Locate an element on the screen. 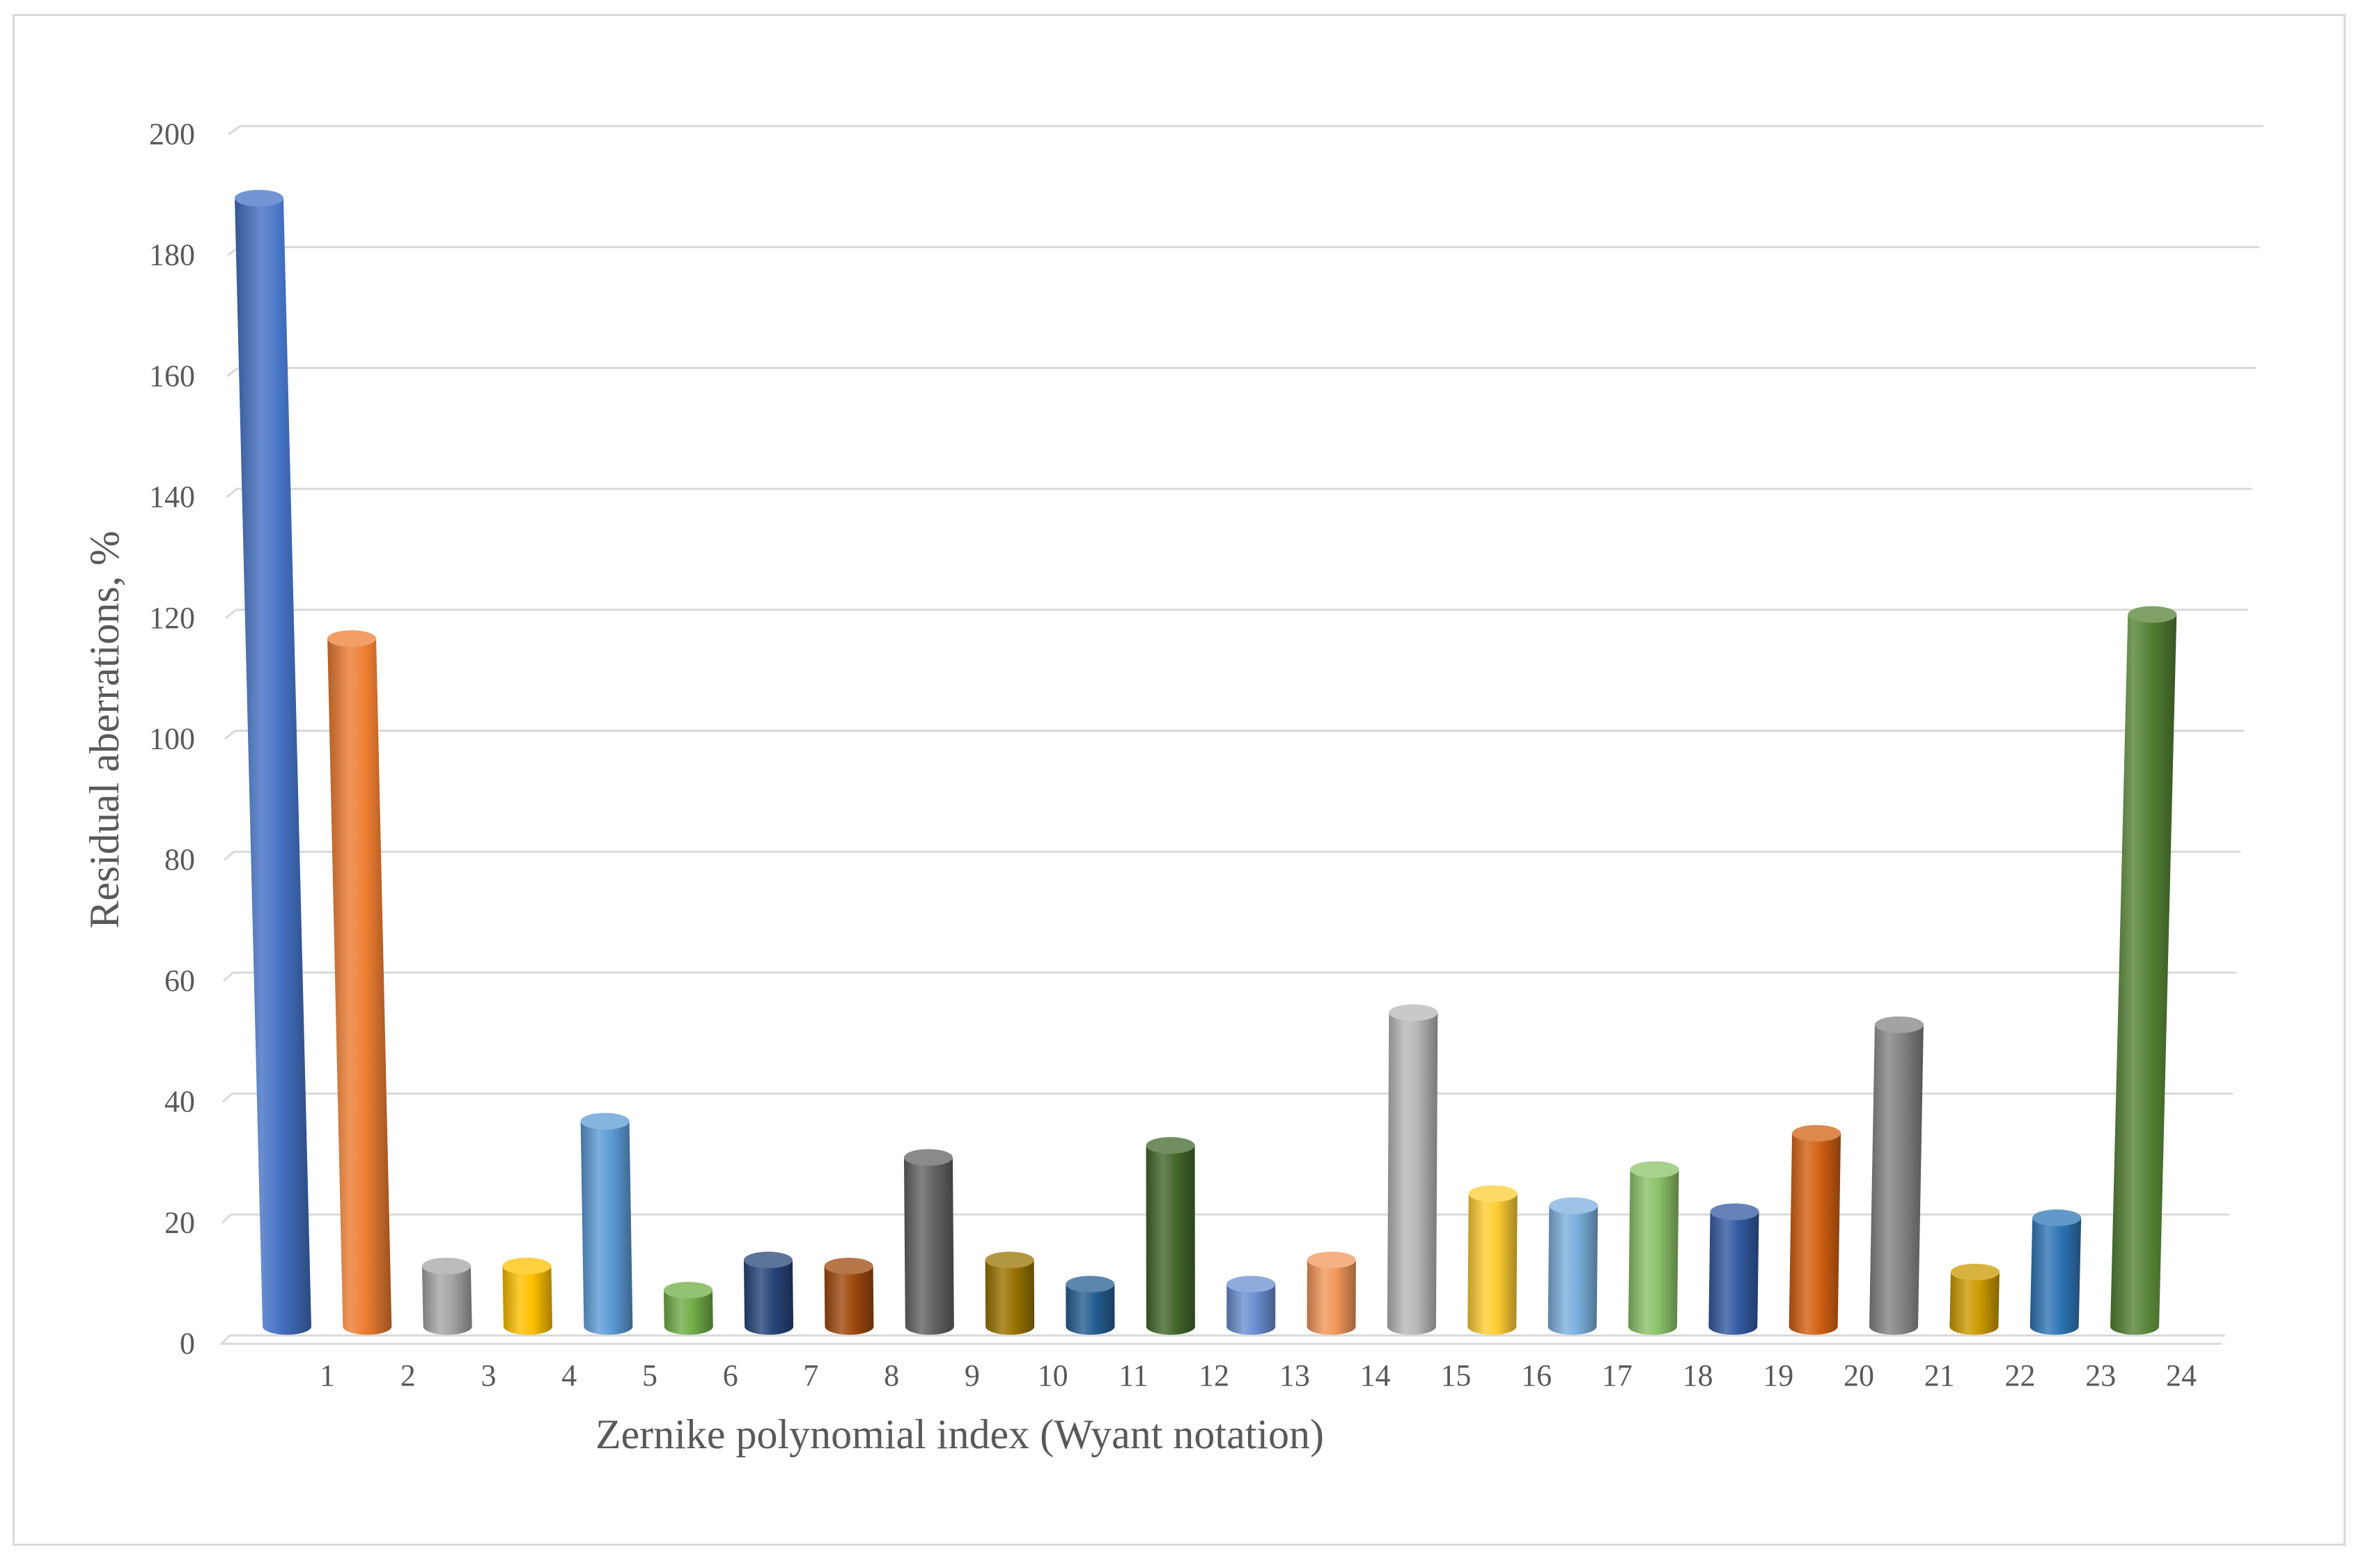  x-tick-label: 8 is located at coordinates (891, 1375).